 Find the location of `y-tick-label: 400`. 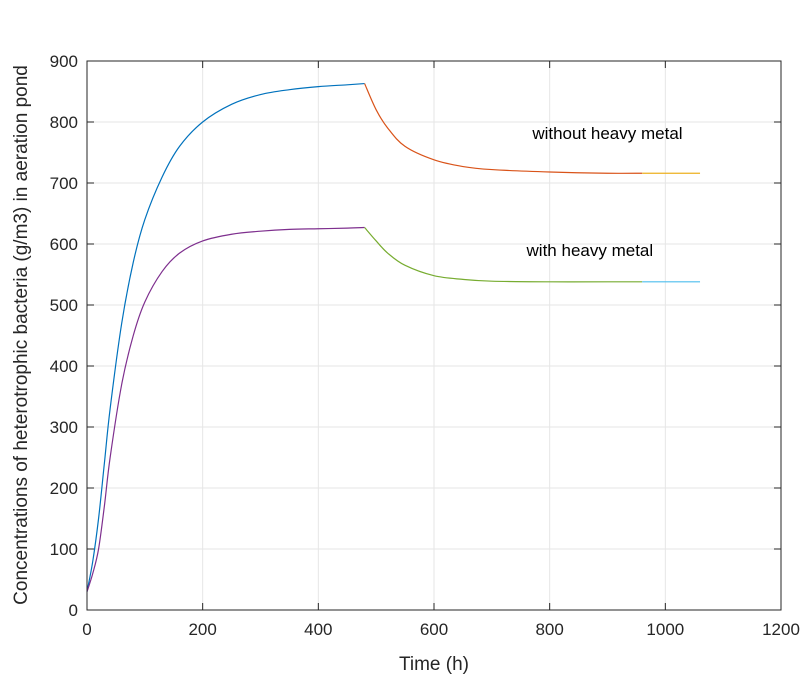

y-tick-label: 400 is located at coordinates (64, 366).